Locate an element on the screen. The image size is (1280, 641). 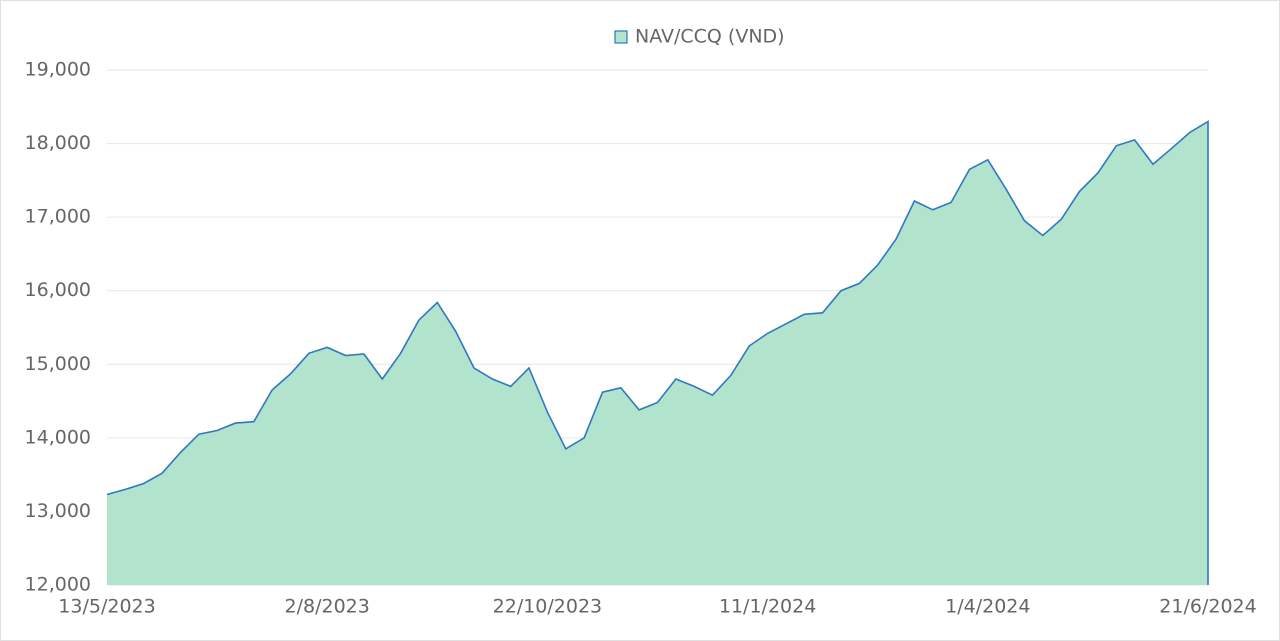
y-tick-label: 13,000 is located at coordinates (58, 511).